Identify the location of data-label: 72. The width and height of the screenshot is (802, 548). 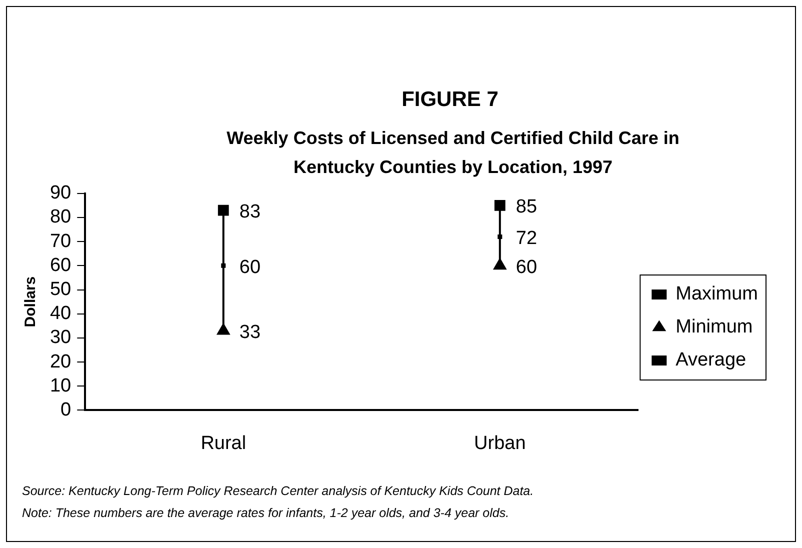
(527, 238).